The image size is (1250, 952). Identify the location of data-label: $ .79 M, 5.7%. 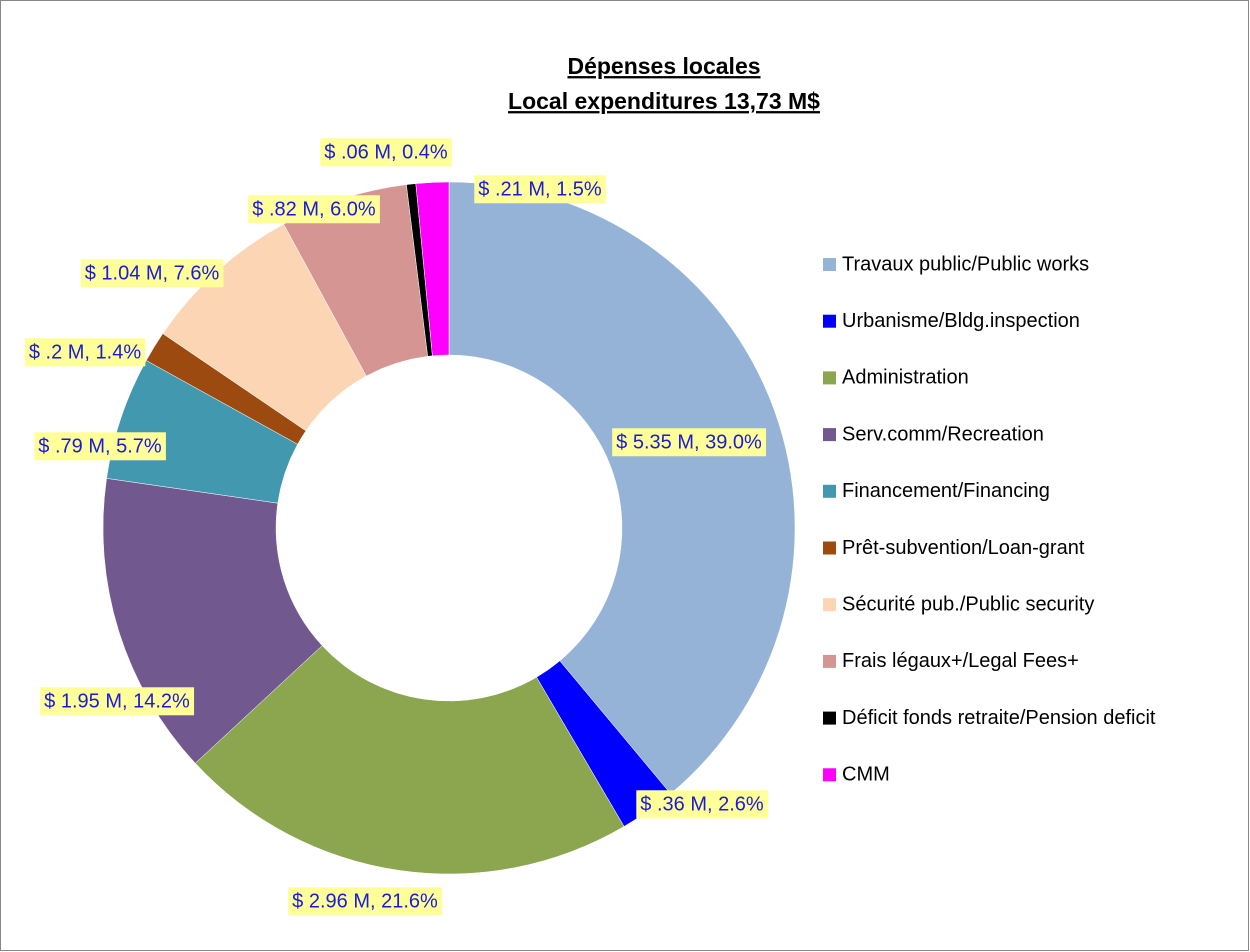
(100, 446).